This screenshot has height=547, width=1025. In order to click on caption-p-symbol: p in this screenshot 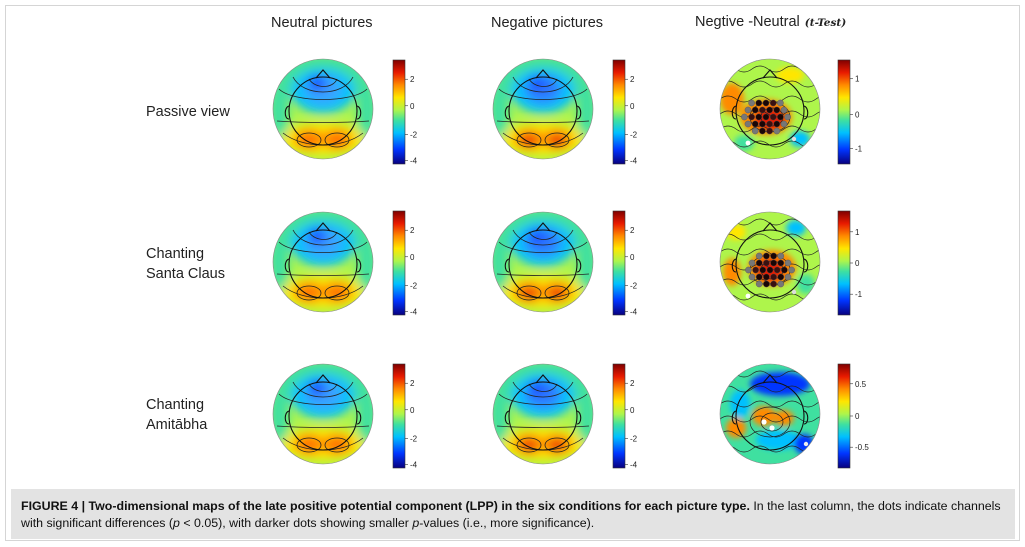, I will do `click(176, 523)`.